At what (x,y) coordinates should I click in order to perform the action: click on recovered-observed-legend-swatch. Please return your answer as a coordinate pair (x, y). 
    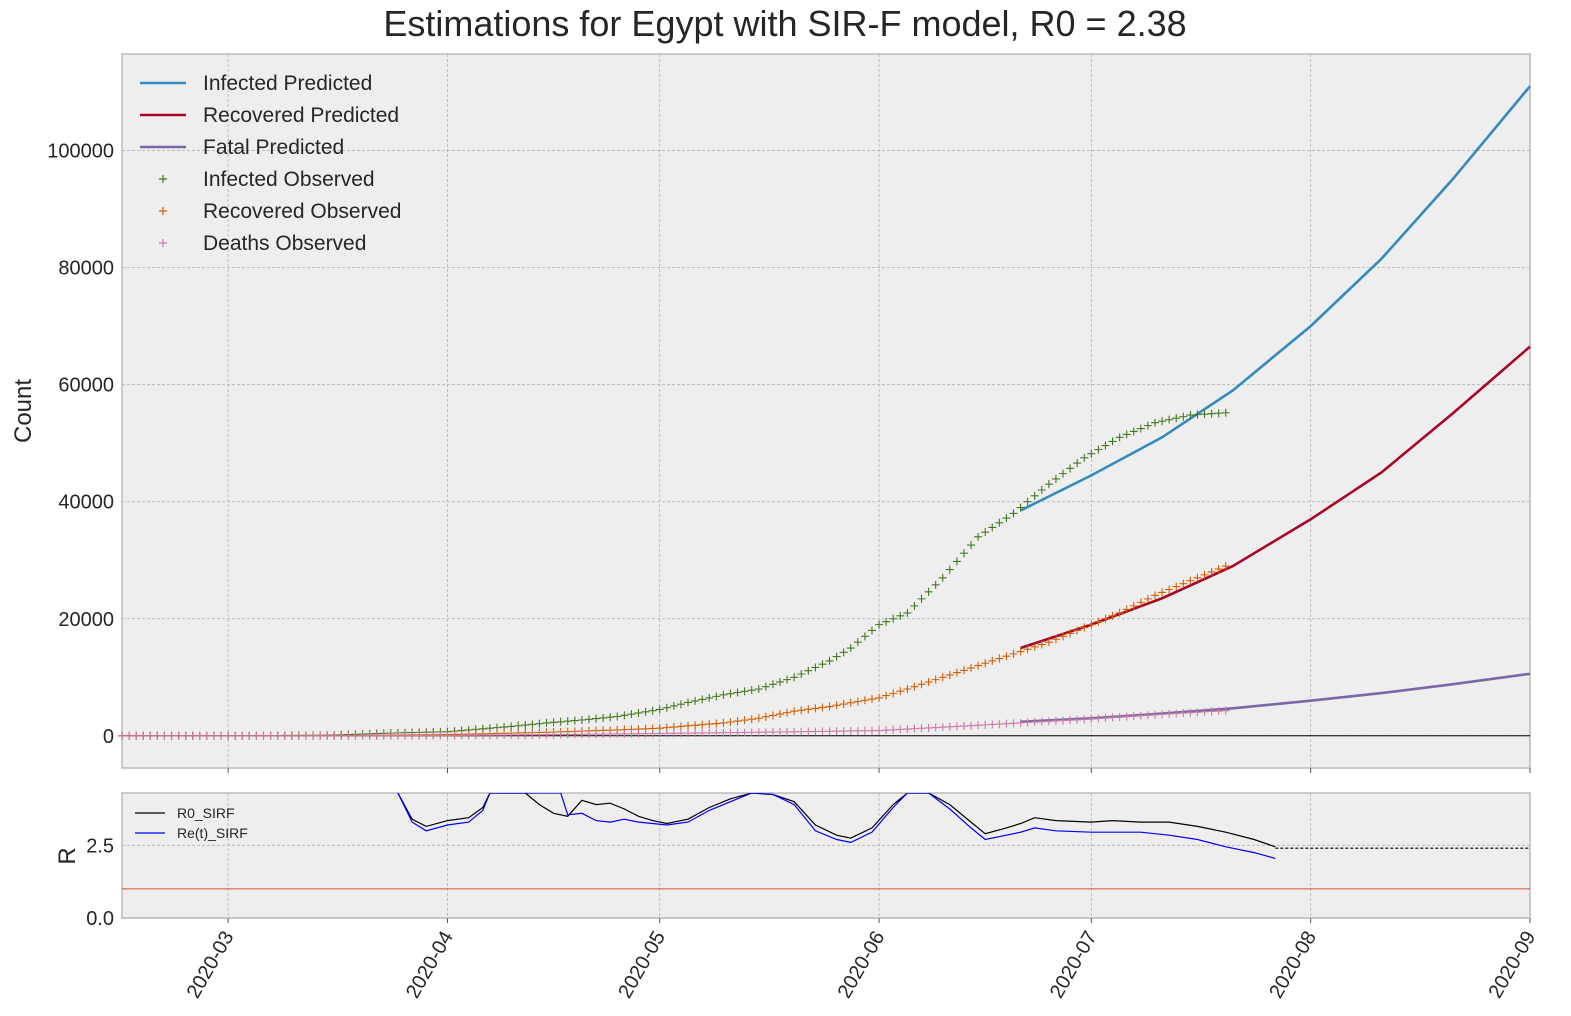
    Looking at the image, I should click on (163, 211).